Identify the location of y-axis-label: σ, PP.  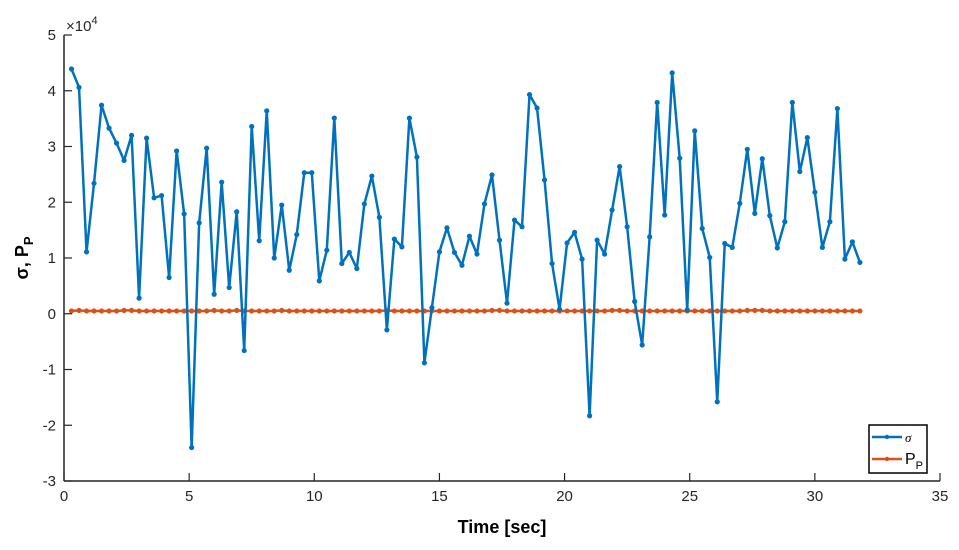
(24, 257).